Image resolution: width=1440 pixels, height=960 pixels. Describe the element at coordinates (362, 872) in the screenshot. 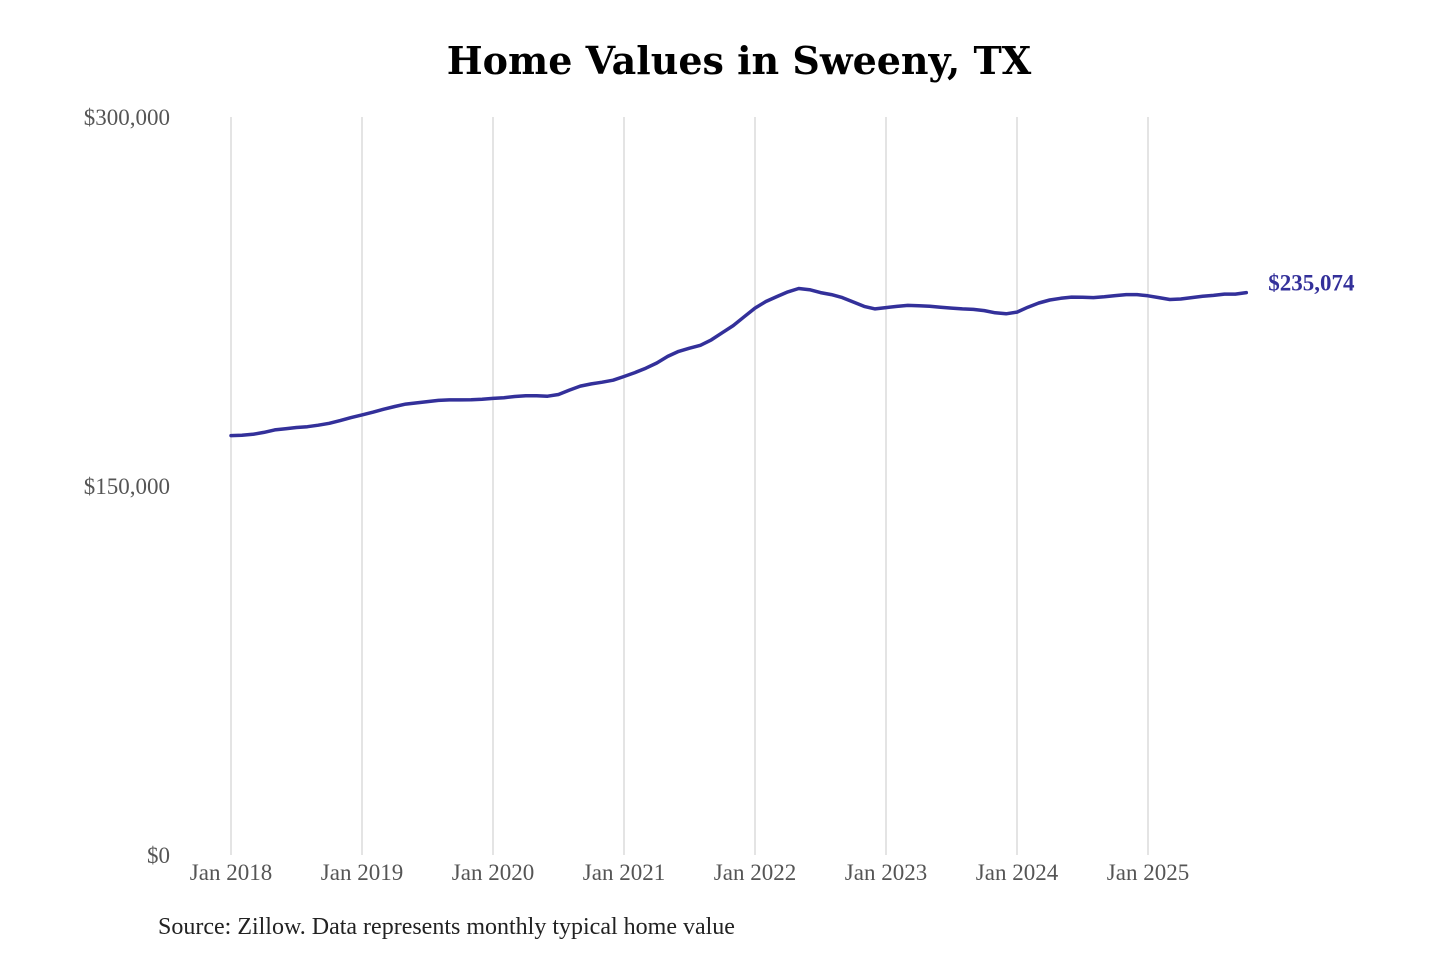

I see `x-tick-label: Jan 2019` at that location.